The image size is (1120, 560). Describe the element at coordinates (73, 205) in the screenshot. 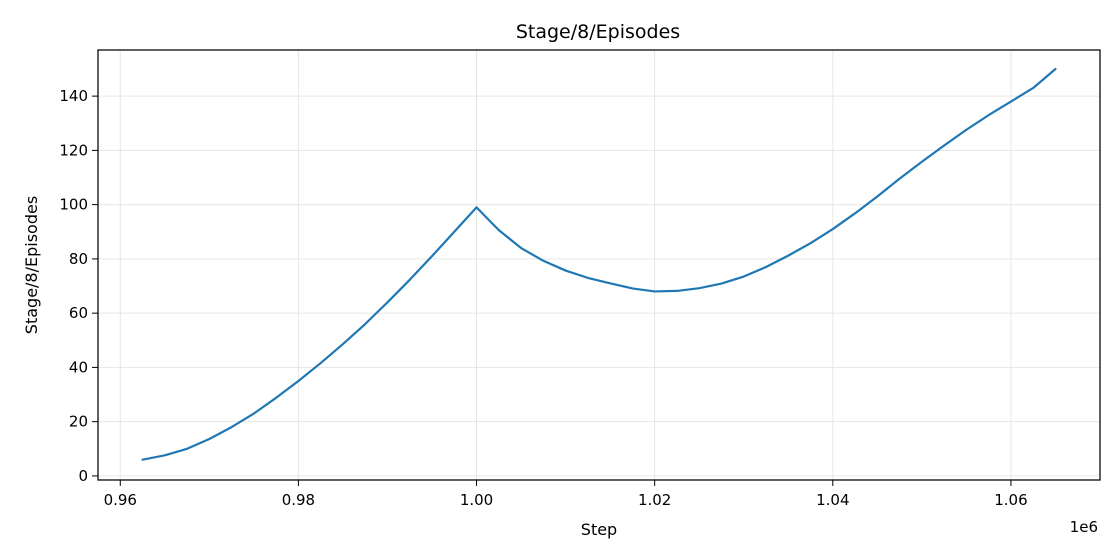

I see `y-tick-label: 100` at that location.